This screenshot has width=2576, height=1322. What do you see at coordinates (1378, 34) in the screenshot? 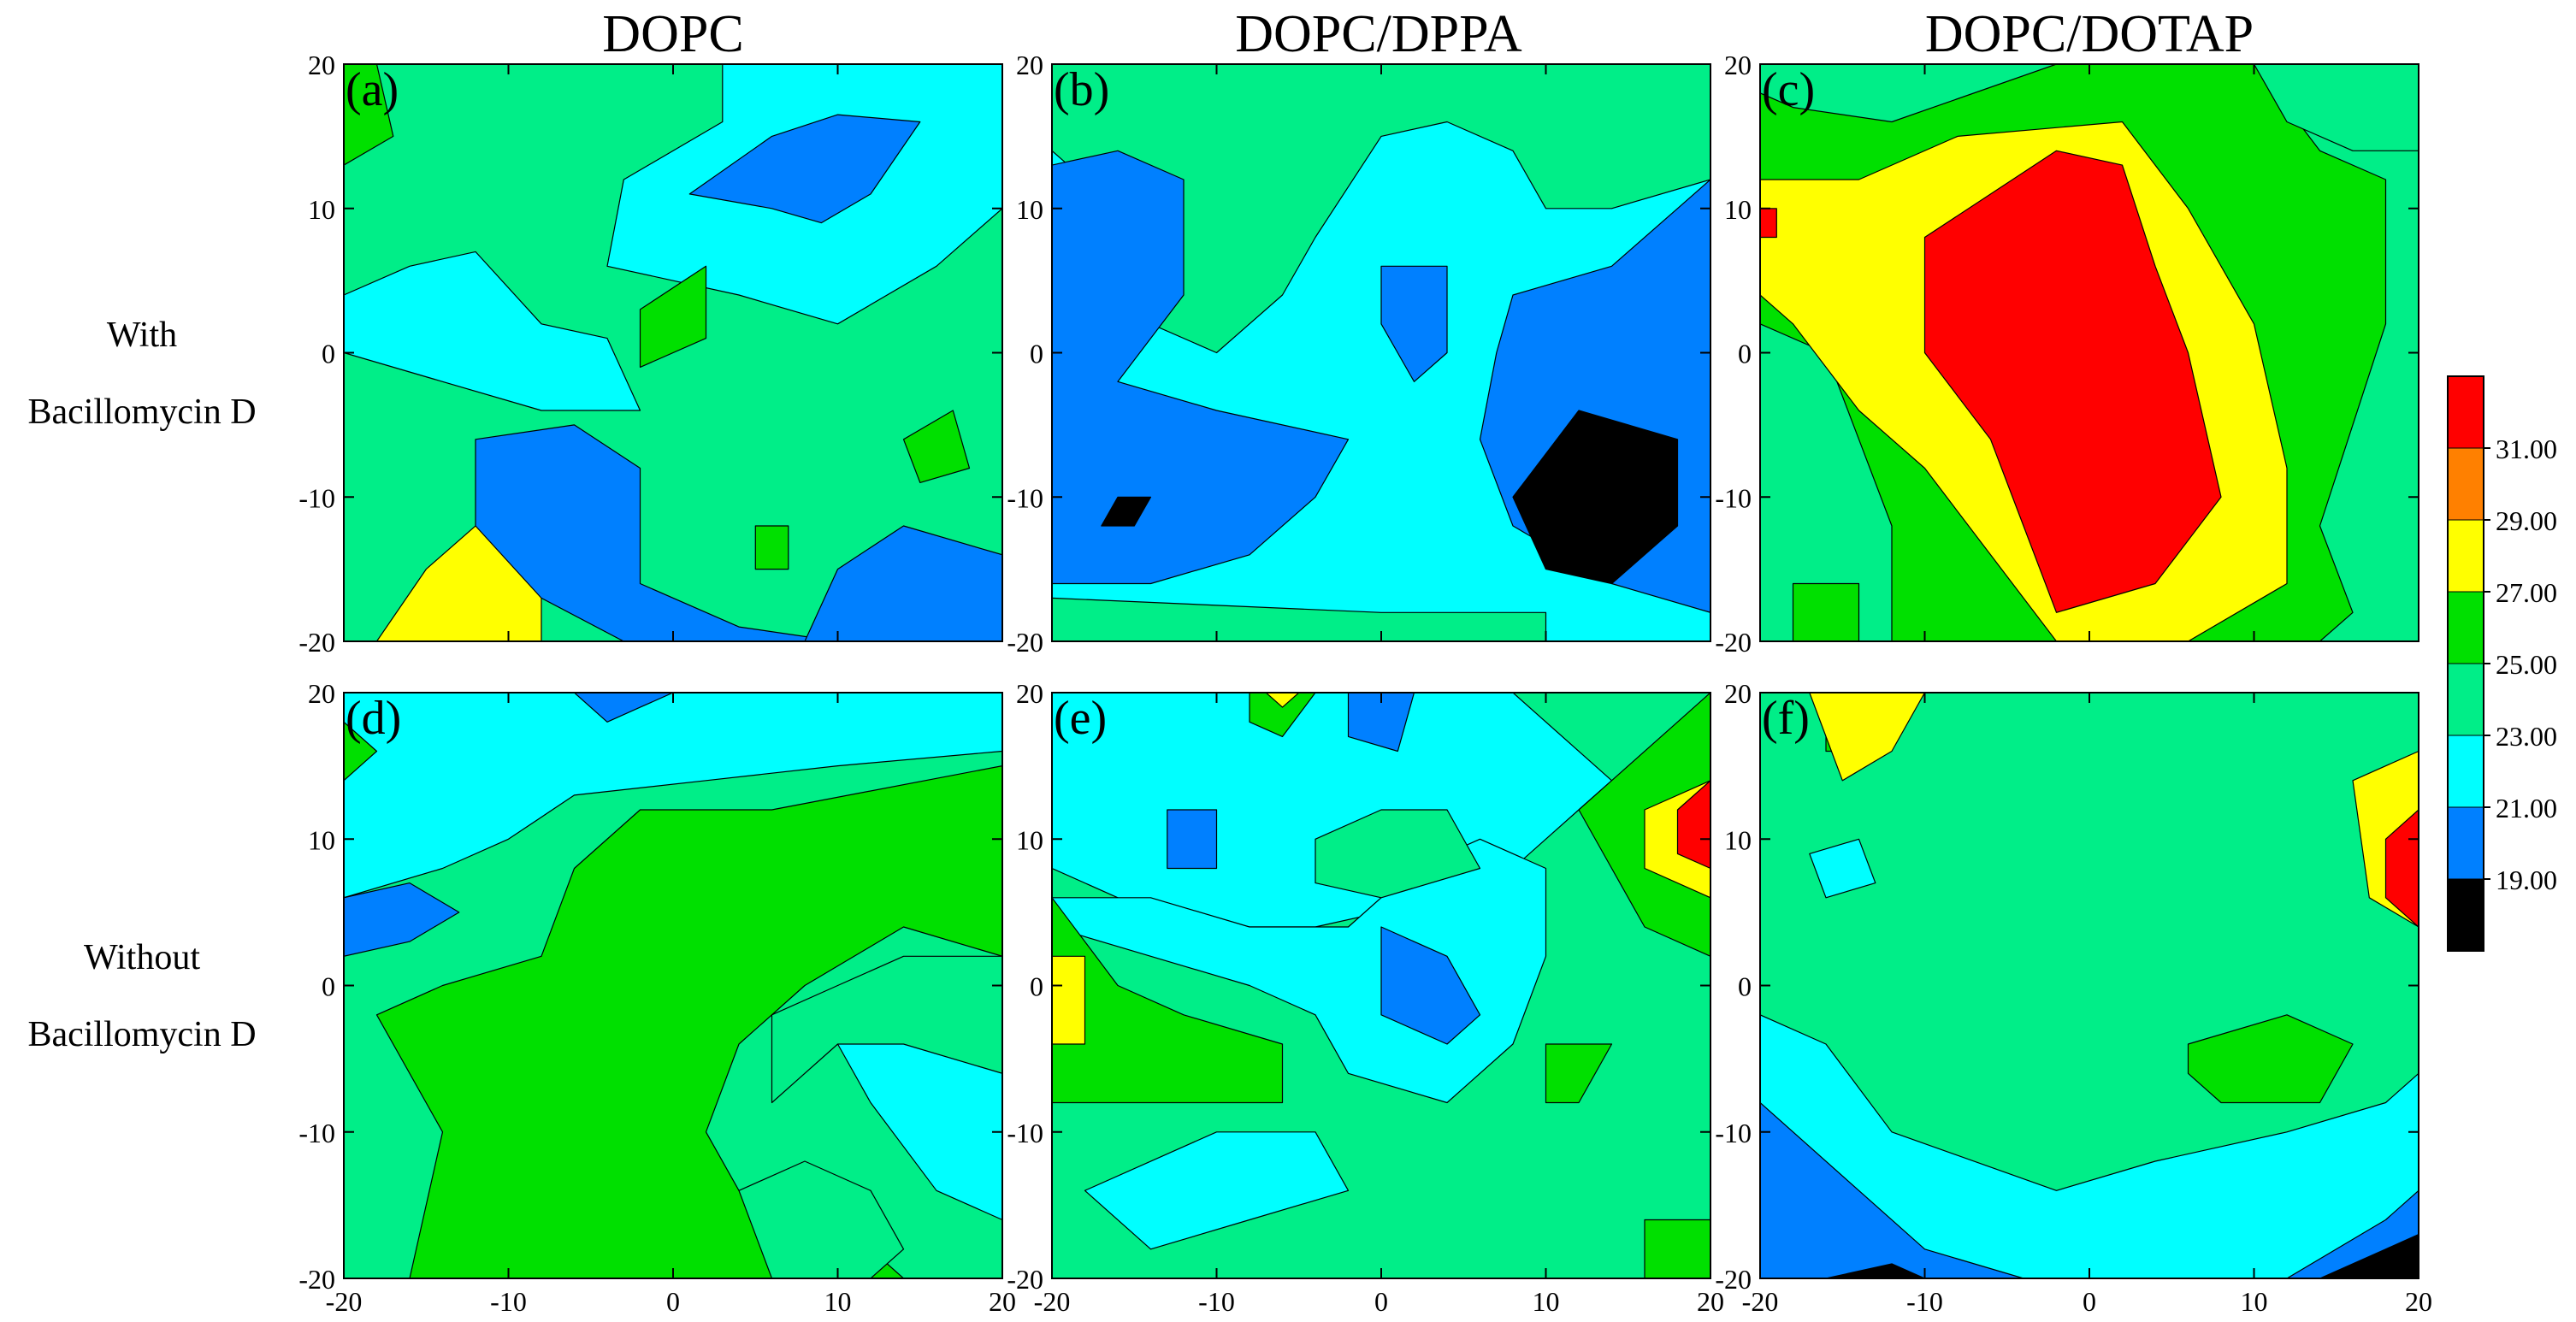
I see `column-title-dopc-dppa: DOPC/DPPA` at bounding box center [1378, 34].